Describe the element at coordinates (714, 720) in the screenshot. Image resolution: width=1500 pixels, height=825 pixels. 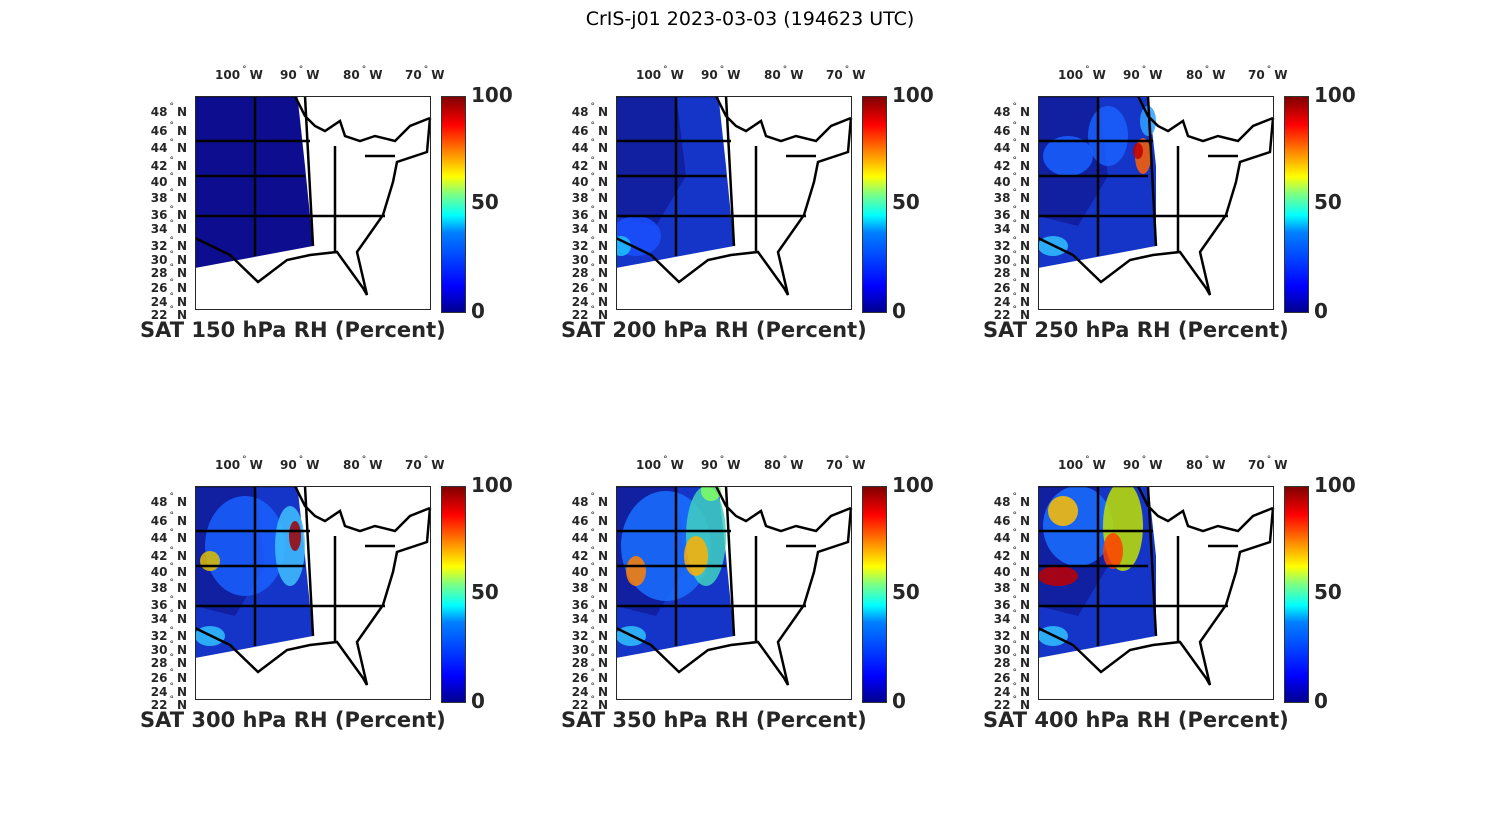
I see `panel-title: SAT 350 hPa RH (Percent)` at that location.